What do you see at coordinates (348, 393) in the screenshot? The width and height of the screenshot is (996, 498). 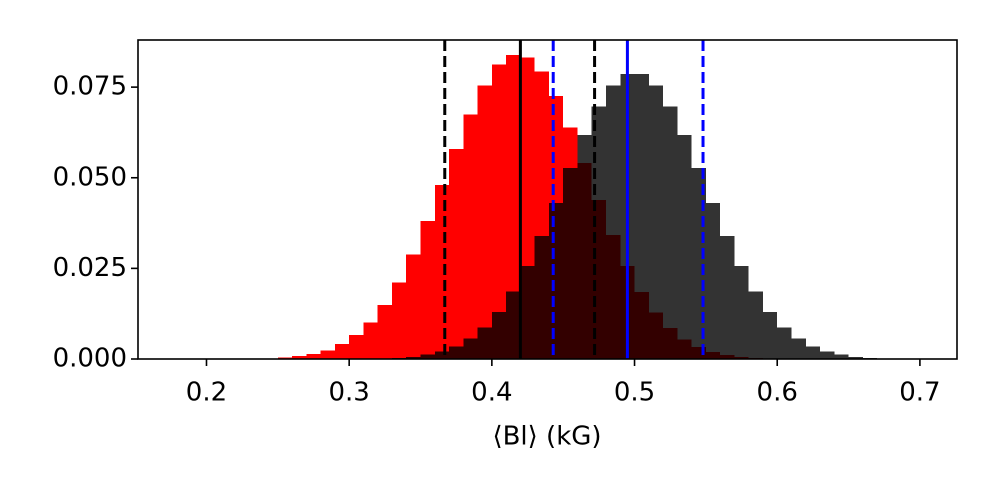 I see `x-tick-label: 0.3` at bounding box center [348, 393].